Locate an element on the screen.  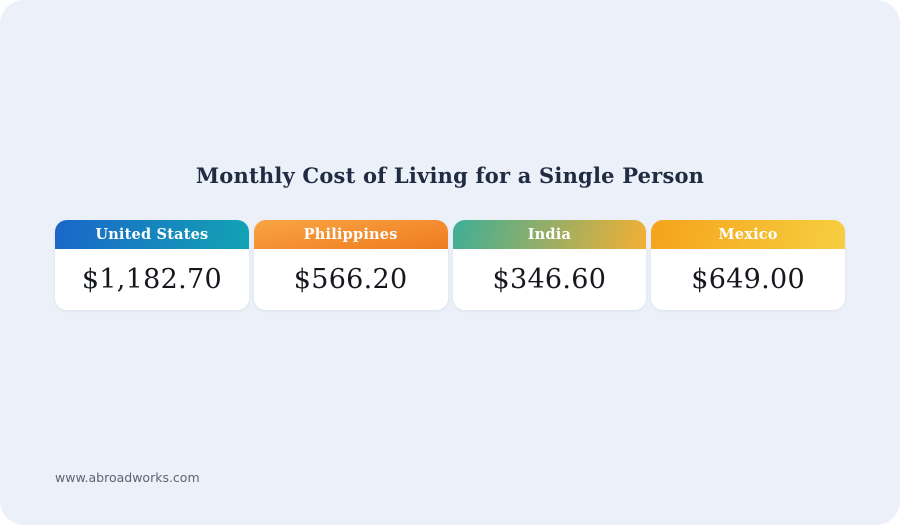
card-united-states: United States $1,182.70 is located at coordinates (152, 265).